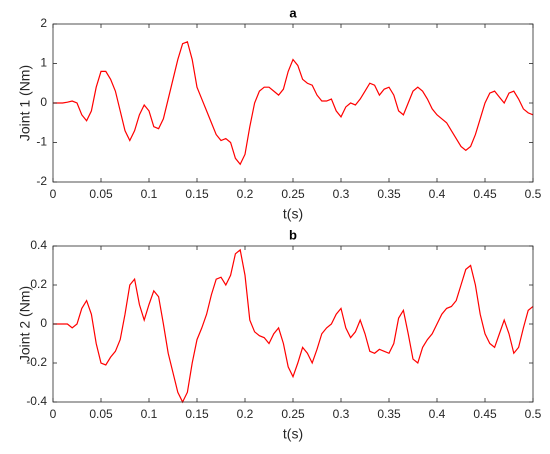 The image size is (550, 454). What do you see at coordinates (38, 284) in the screenshot?
I see `y-tick-label: 0.2` at bounding box center [38, 284].